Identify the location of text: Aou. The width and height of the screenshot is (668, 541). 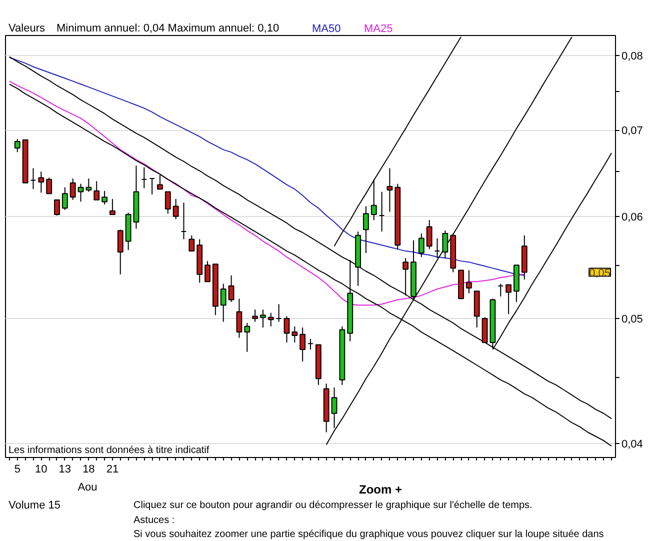
(88, 488).